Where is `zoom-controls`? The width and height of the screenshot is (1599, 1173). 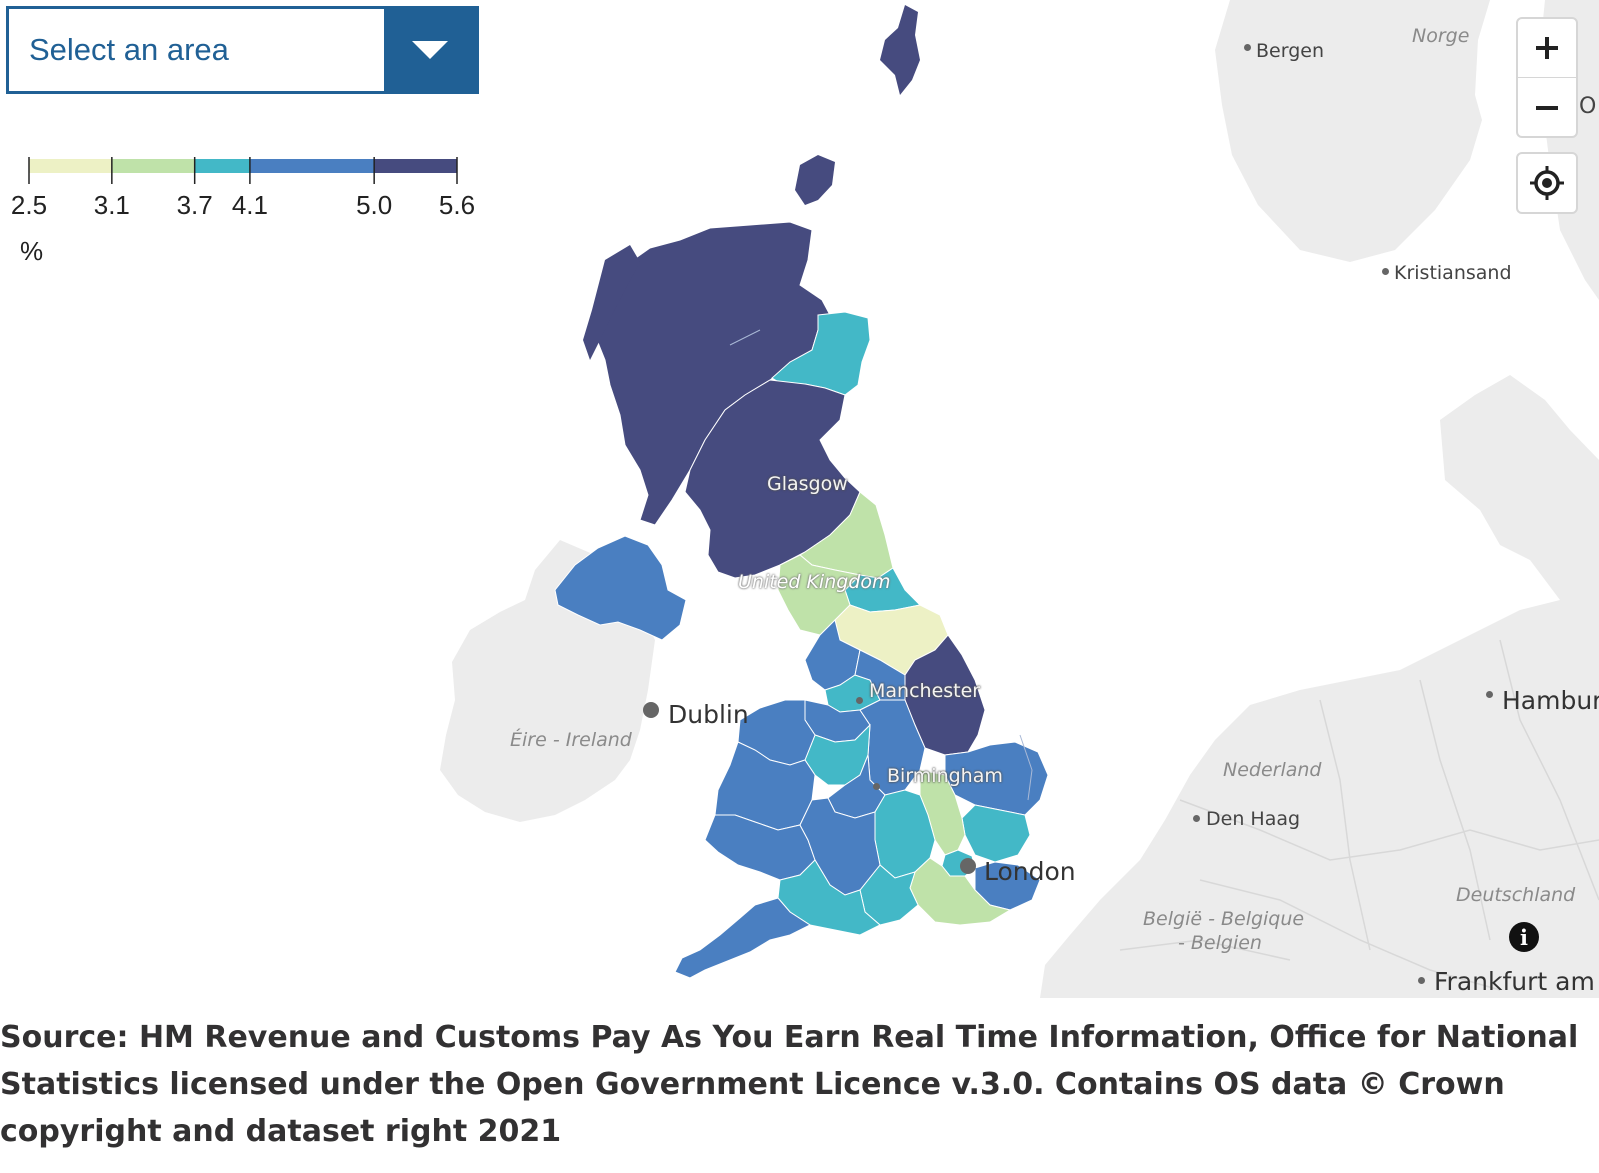 zoom-controls is located at coordinates (1547, 77).